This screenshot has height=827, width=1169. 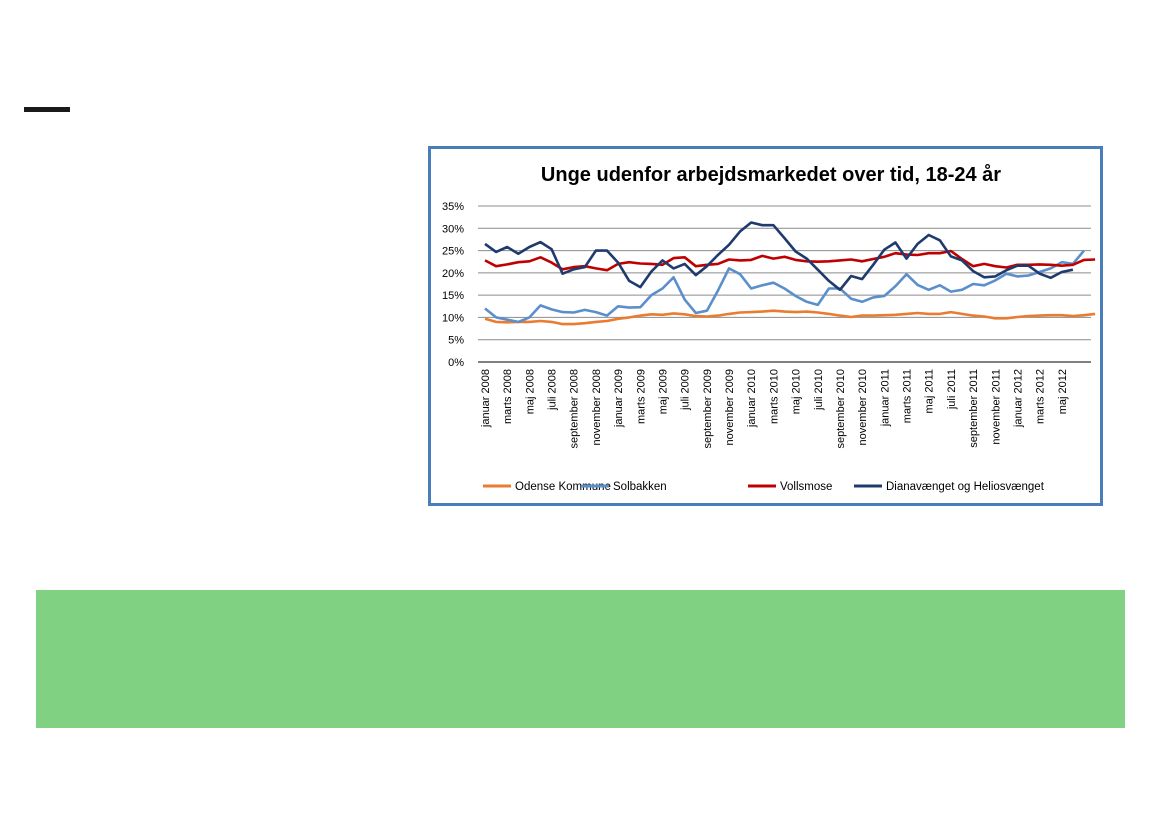 I want to click on y-tick-label: 25%, so click(x=453, y=252).